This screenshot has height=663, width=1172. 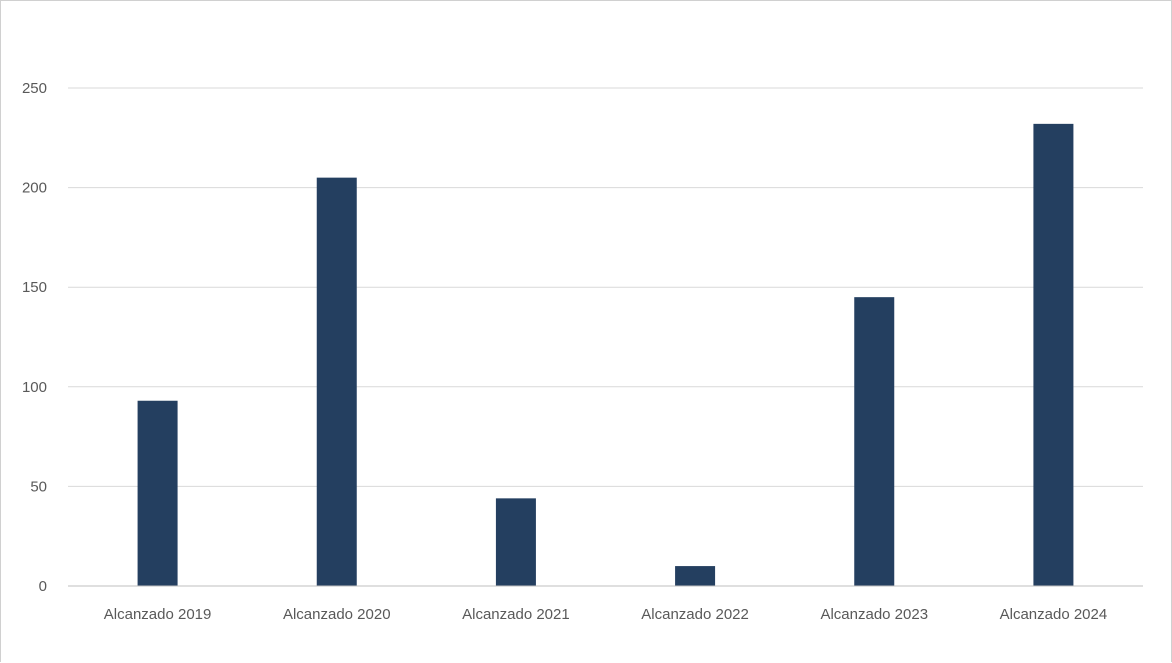 What do you see at coordinates (516, 614) in the screenshot?
I see `x-category-label: Alcanzado 2021` at bounding box center [516, 614].